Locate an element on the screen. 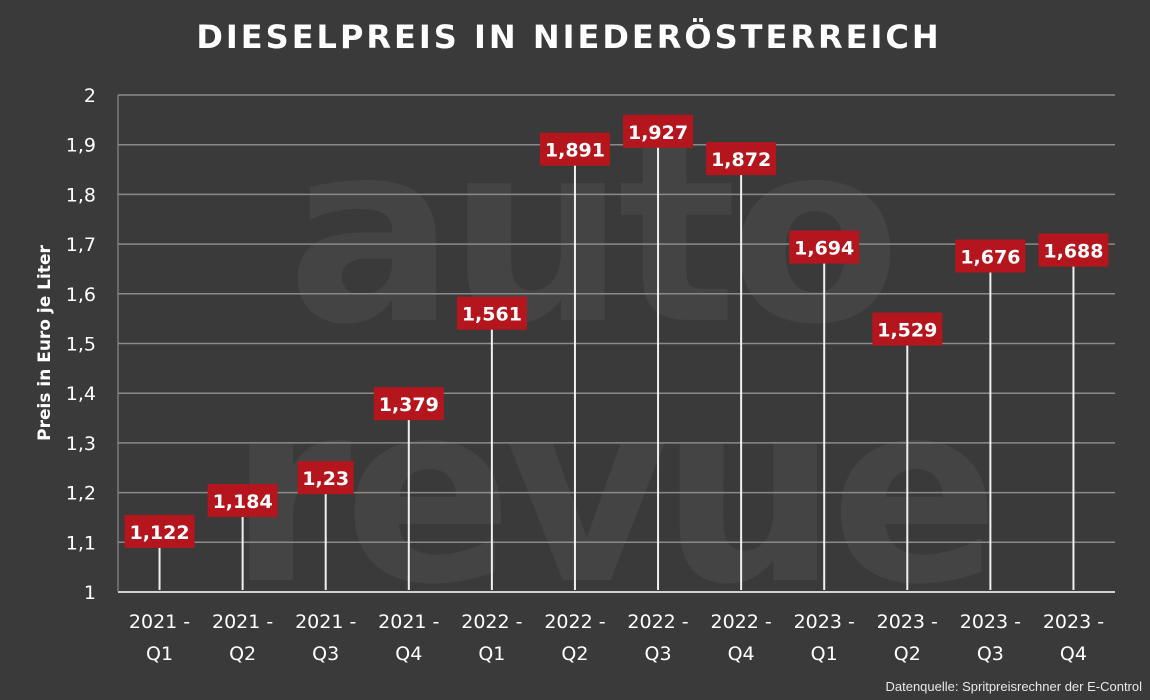 The height and width of the screenshot is (700, 1150). y-tick-label: 1,3 is located at coordinates (81, 444).